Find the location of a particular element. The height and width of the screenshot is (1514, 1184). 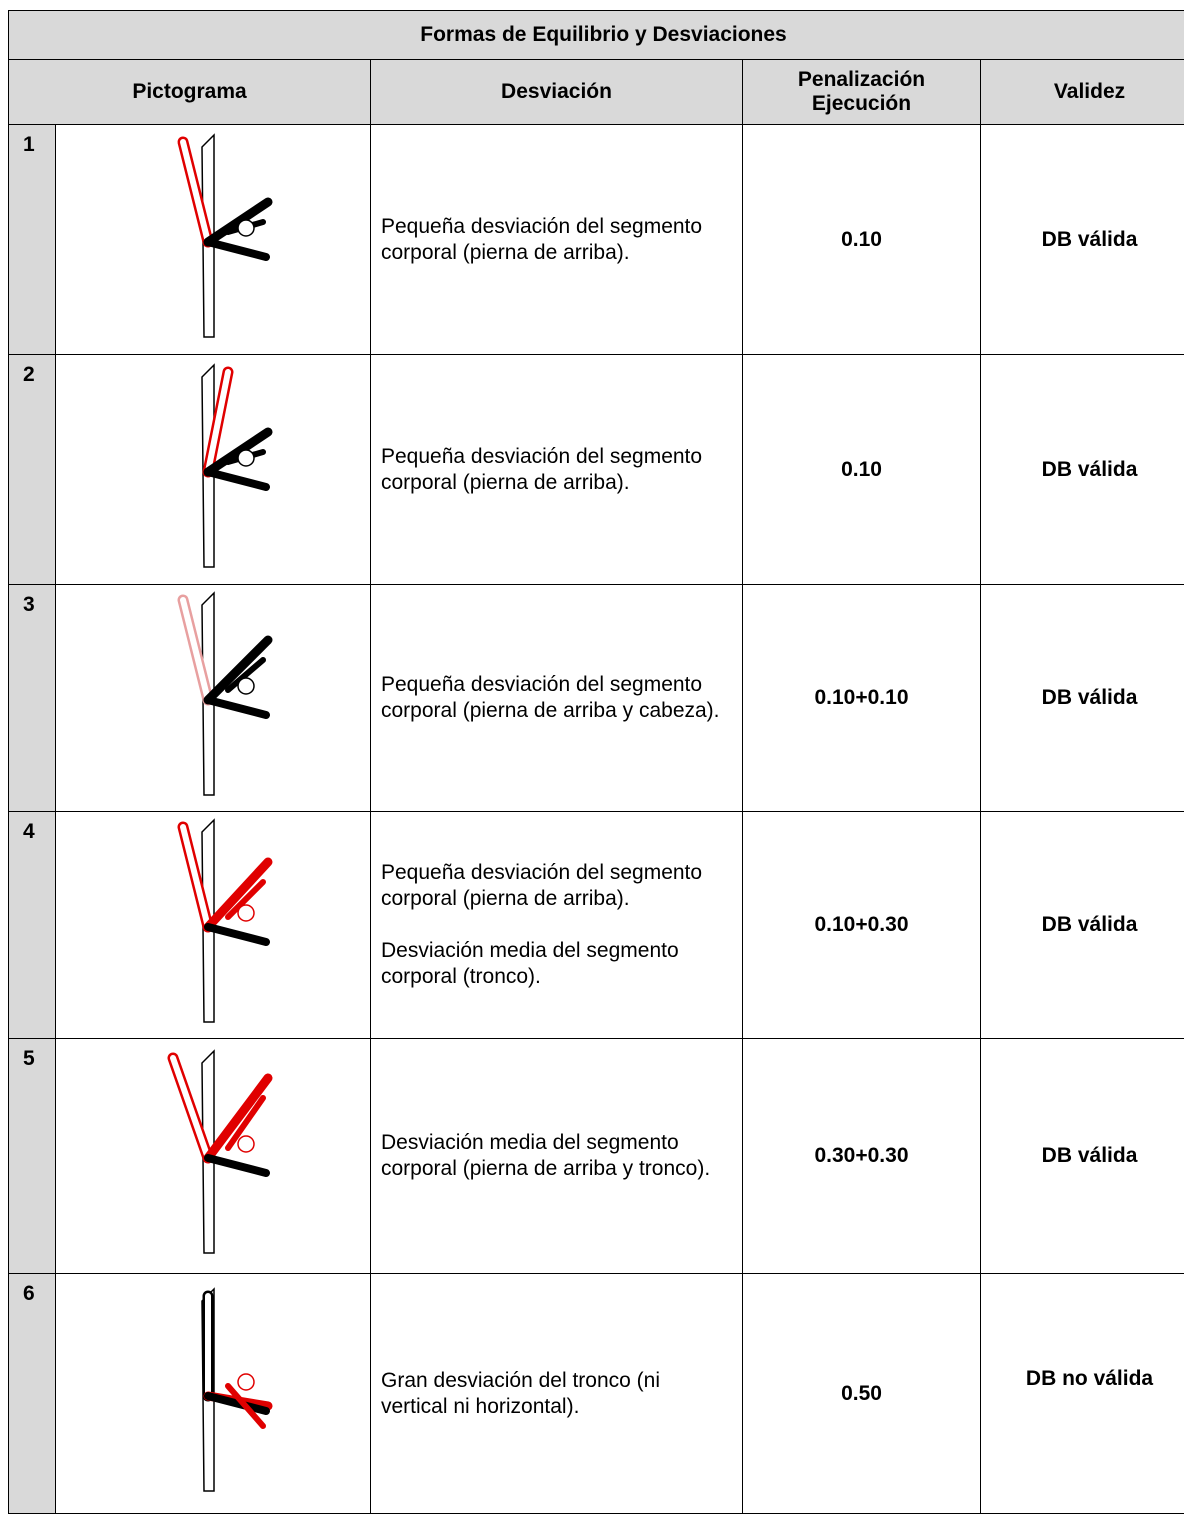

row-number: 2 is located at coordinates (32, 470).